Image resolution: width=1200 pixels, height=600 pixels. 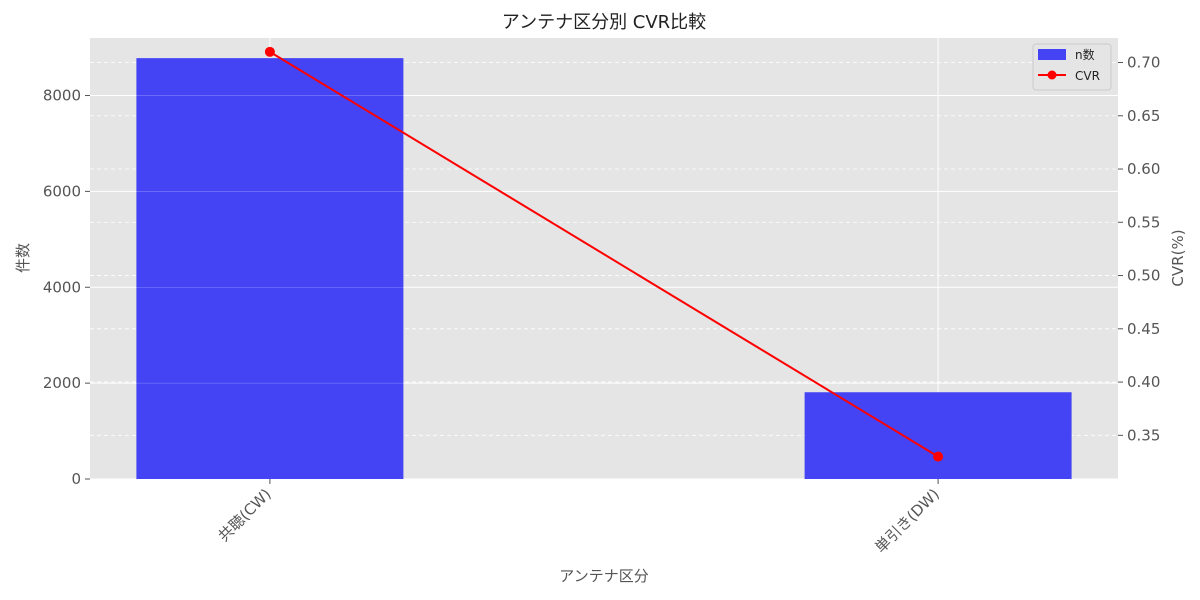 What do you see at coordinates (1087, 76) in the screenshot?
I see `legend-line-label: CVR` at bounding box center [1087, 76].